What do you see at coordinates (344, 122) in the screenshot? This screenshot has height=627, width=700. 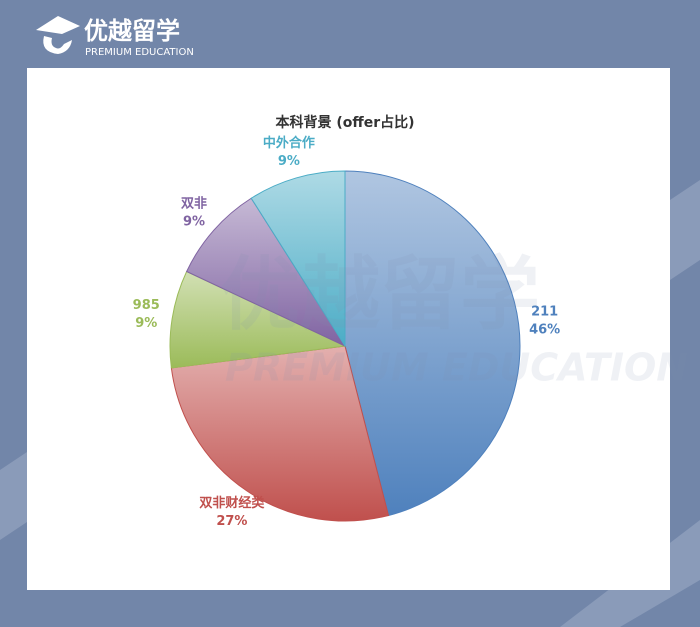 I see `chart-title: 本科背景 (offer占比)` at bounding box center [344, 122].